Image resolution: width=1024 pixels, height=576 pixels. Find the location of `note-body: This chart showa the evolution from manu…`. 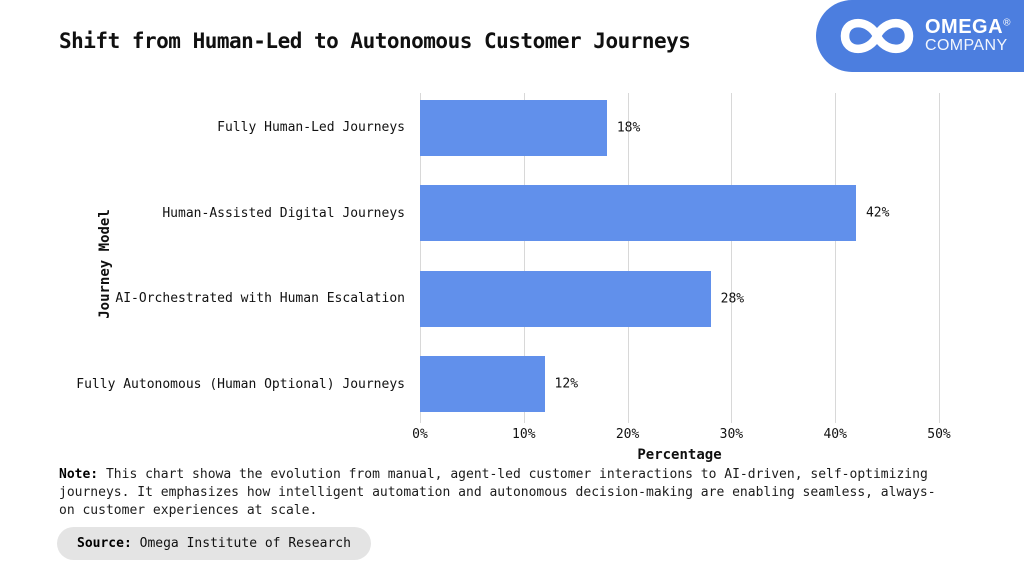

note-body: This chart showa the evolution from manu… is located at coordinates (497, 492).